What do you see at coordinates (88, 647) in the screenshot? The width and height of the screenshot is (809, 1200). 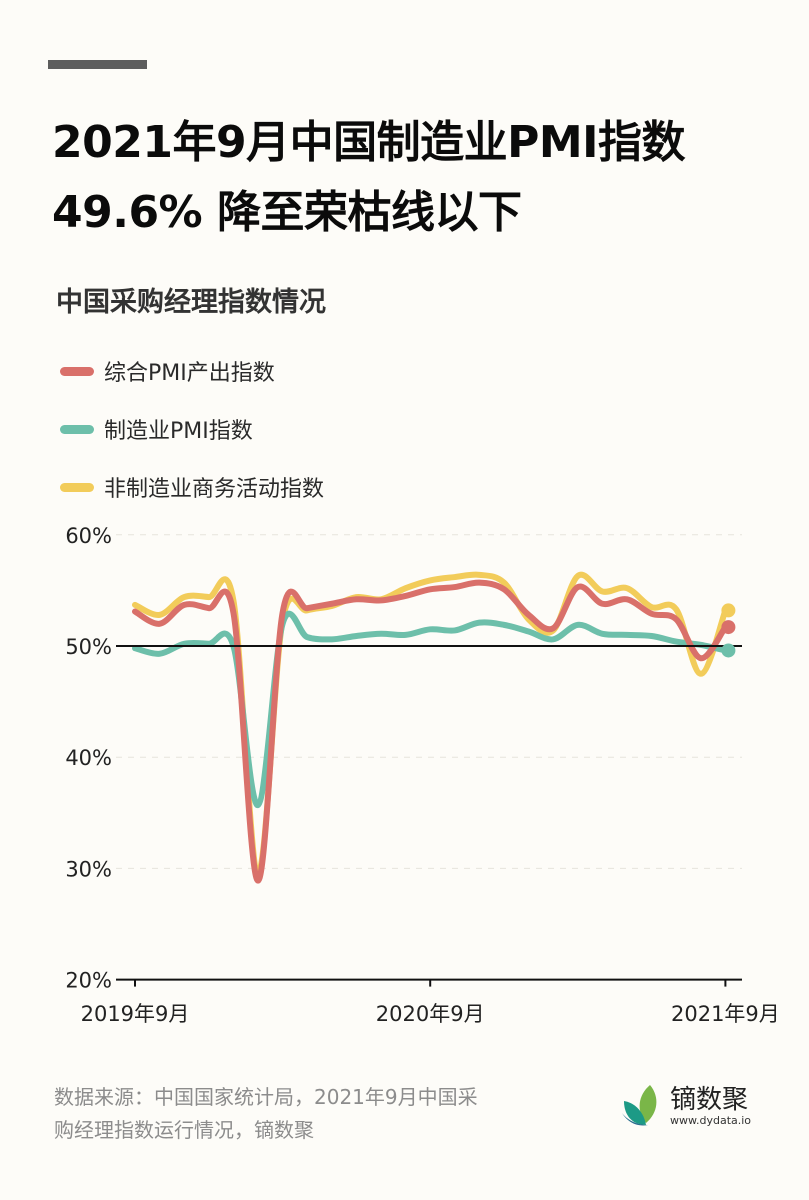 I see `y-tick-label: 50%` at bounding box center [88, 647].